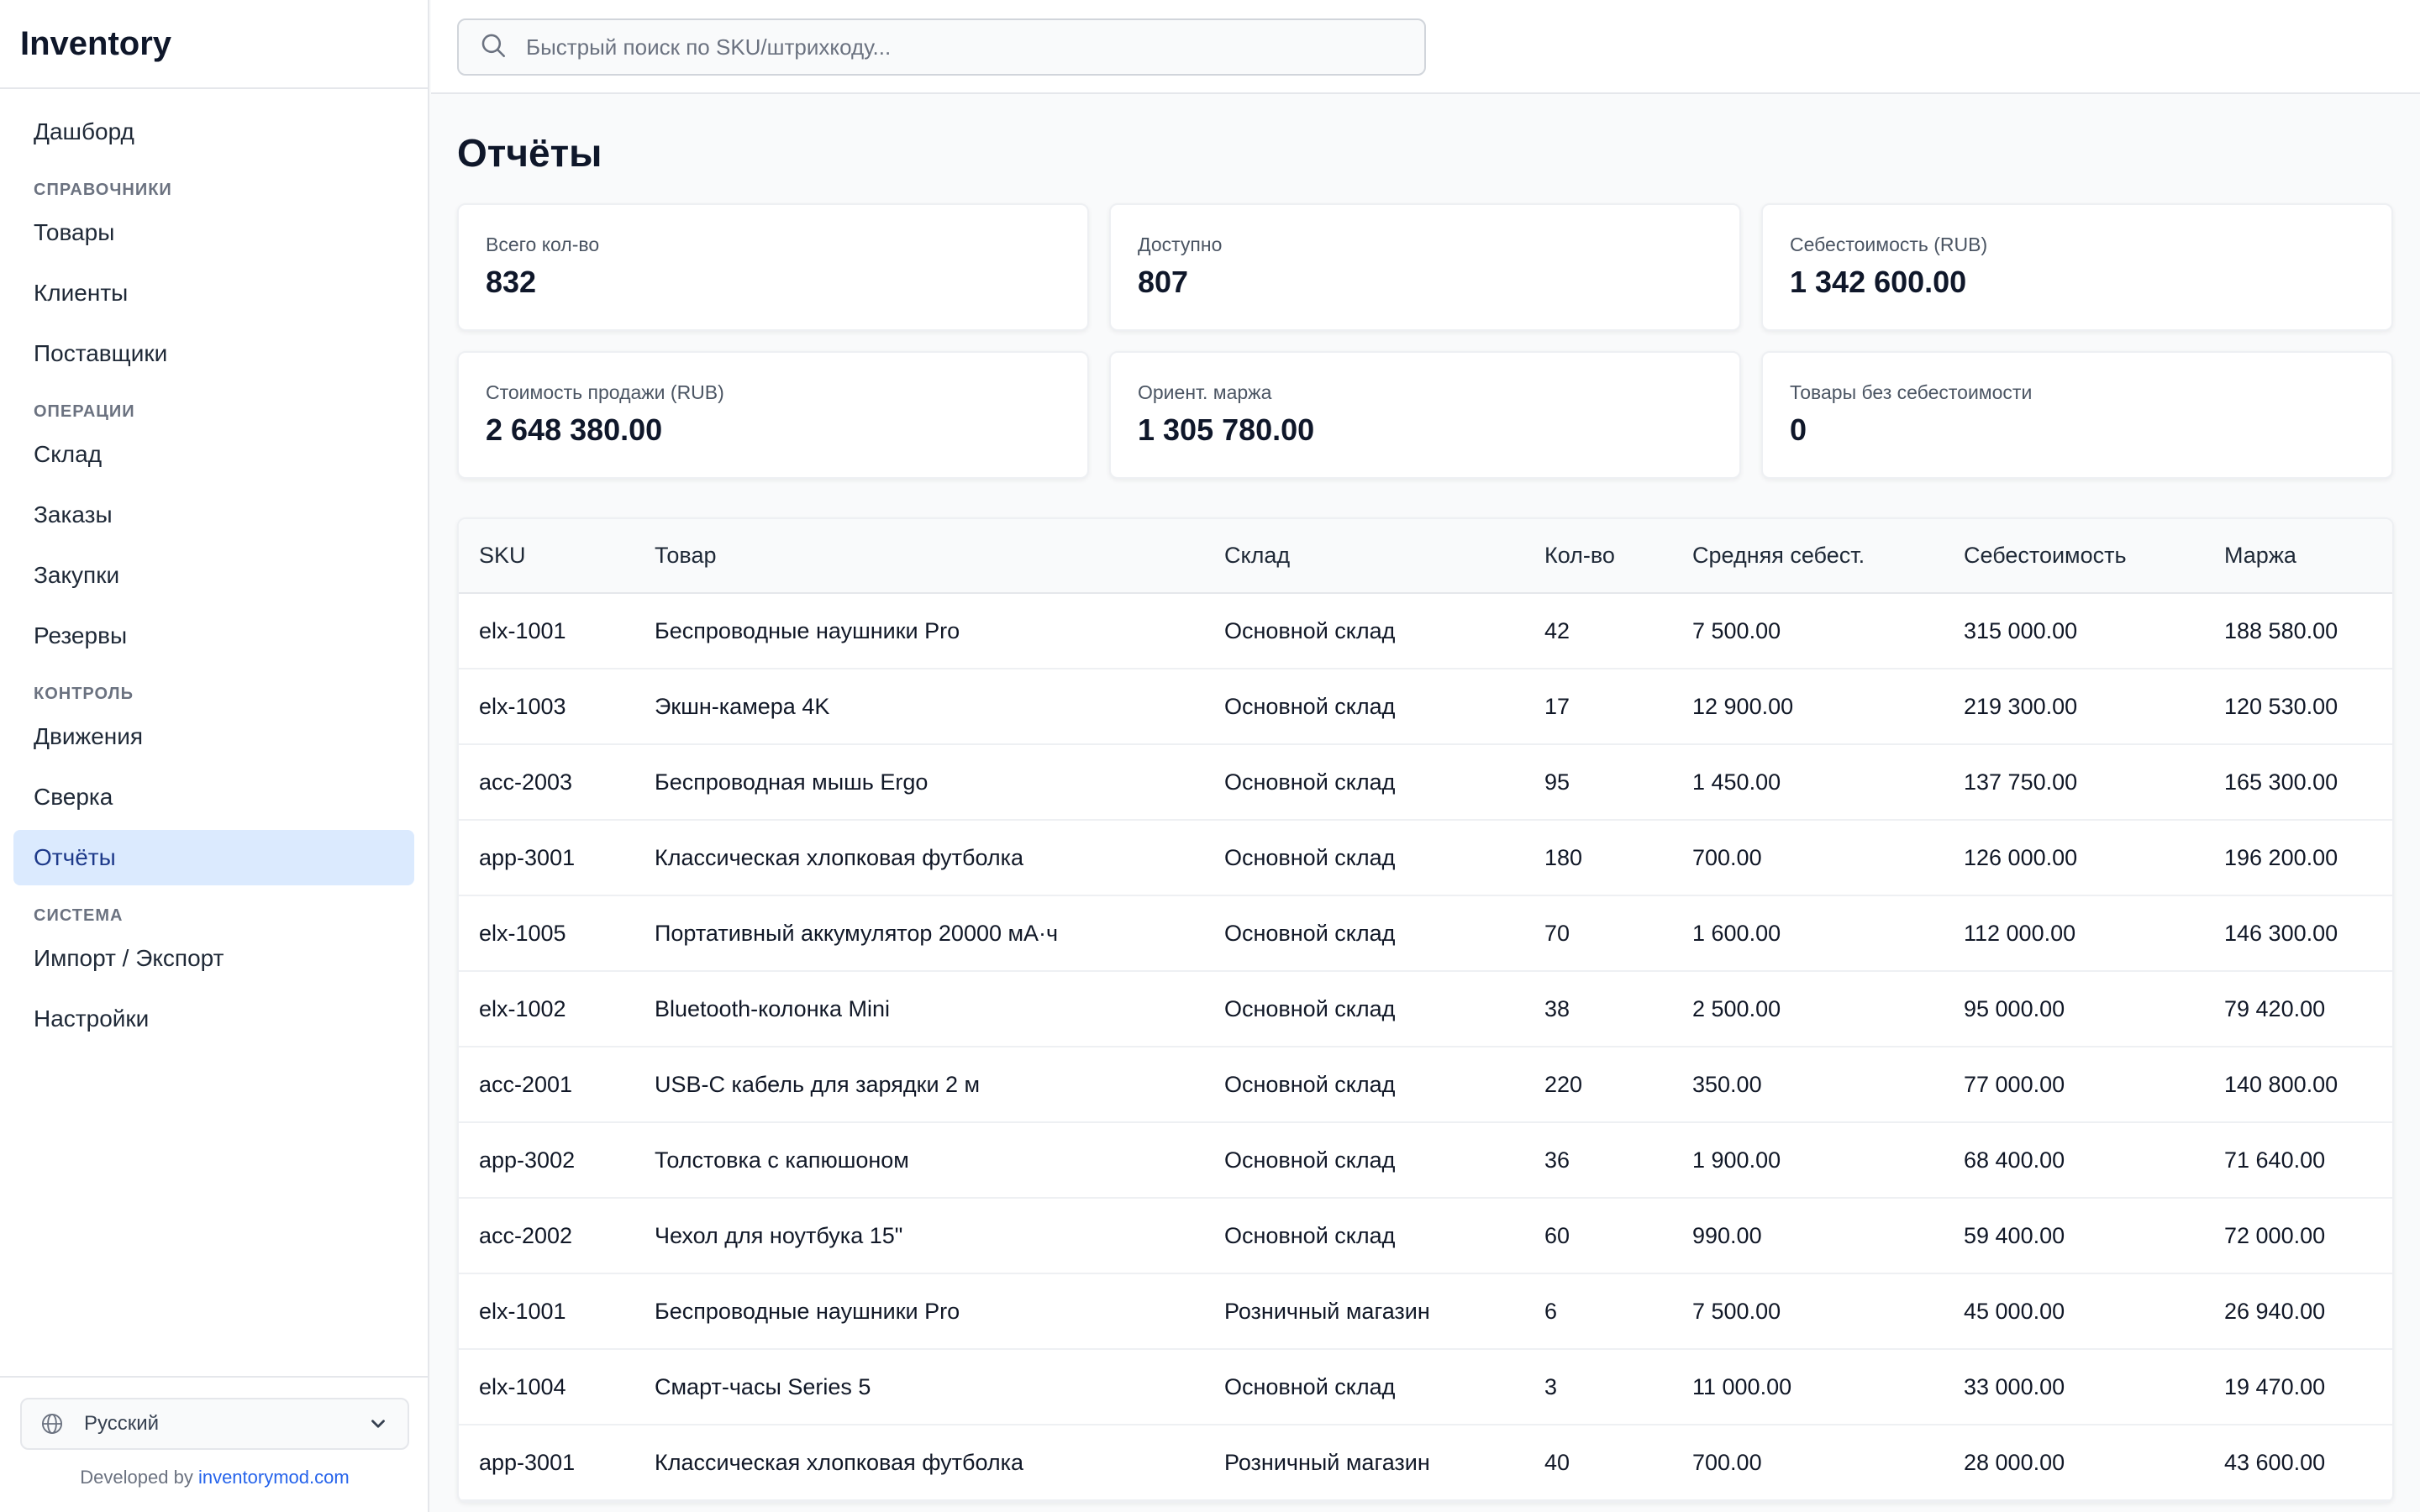  I want to click on table-cell: Толстовка с капюшоном, so click(919, 1160).